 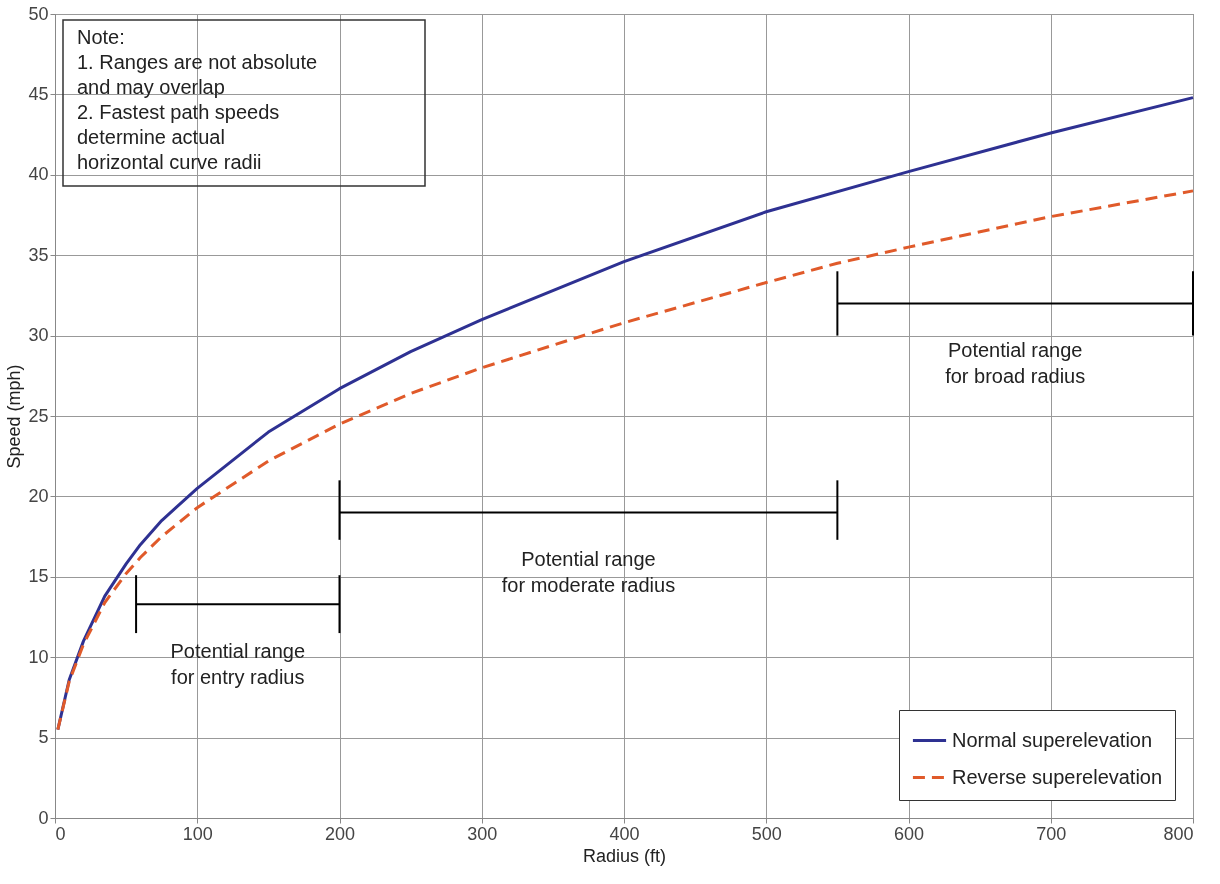 What do you see at coordinates (340, 833) in the screenshot?
I see `x-tick-label: 200` at bounding box center [340, 833].